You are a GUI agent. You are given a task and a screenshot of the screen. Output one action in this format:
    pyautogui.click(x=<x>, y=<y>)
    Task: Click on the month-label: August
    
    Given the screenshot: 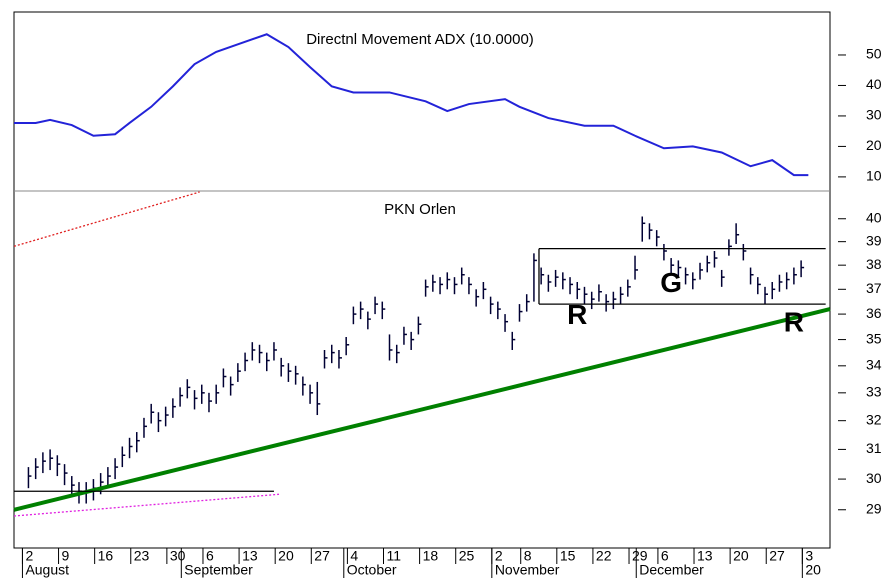 What is the action you would take?
    pyautogui.click(x=47, y=570)
    